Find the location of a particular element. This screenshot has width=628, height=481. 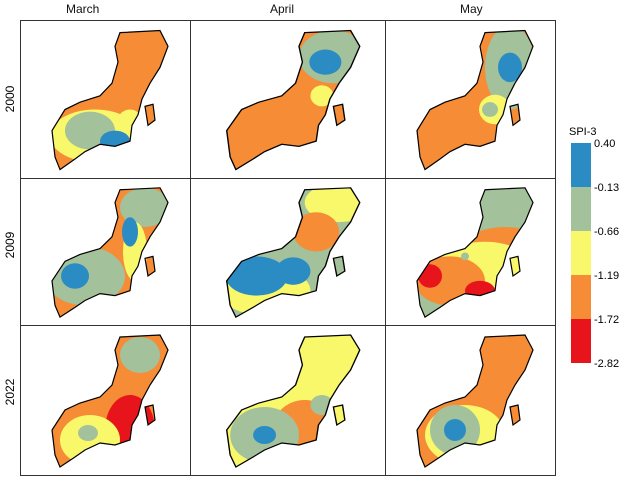

panel-border is located at coordinates (470, 400).